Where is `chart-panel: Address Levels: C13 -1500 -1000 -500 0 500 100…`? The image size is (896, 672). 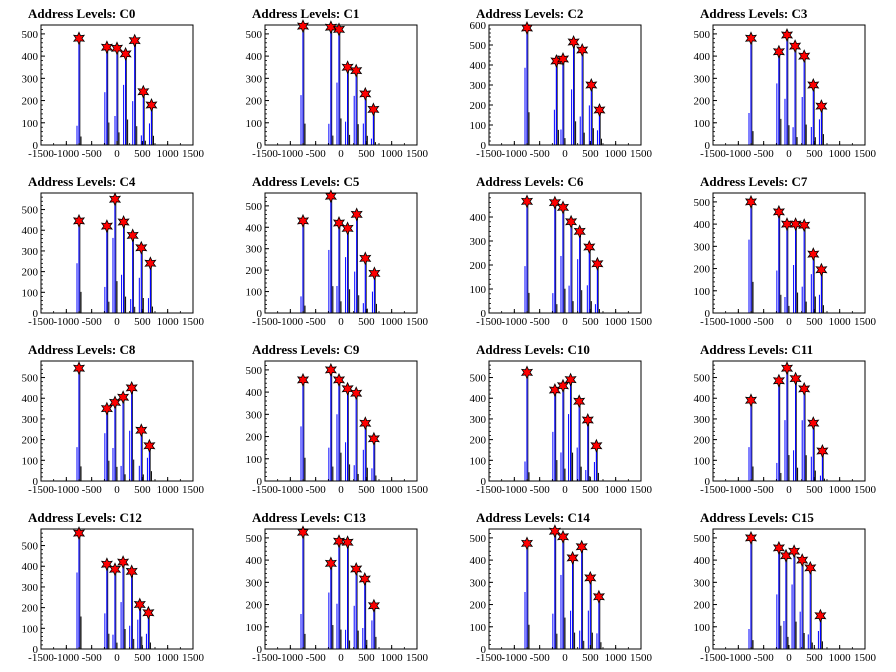
chart-panel: Address Levels: C13 -1500 -1000 -500 0 500 100… is located at coordinates (336, 588).